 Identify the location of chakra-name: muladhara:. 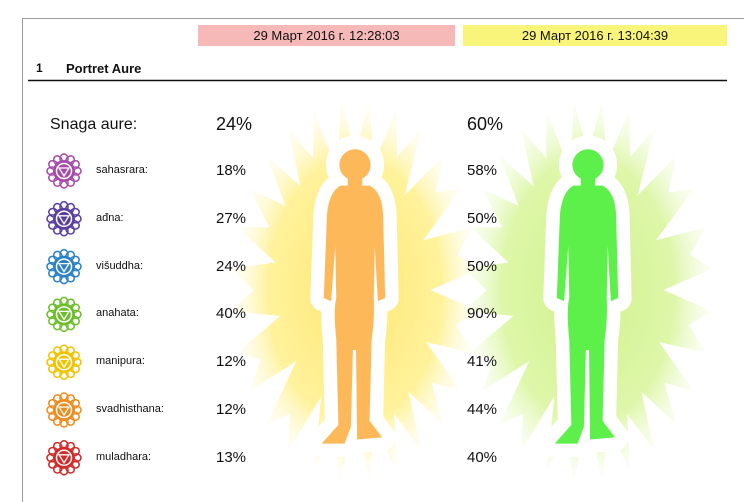
(124, 456).